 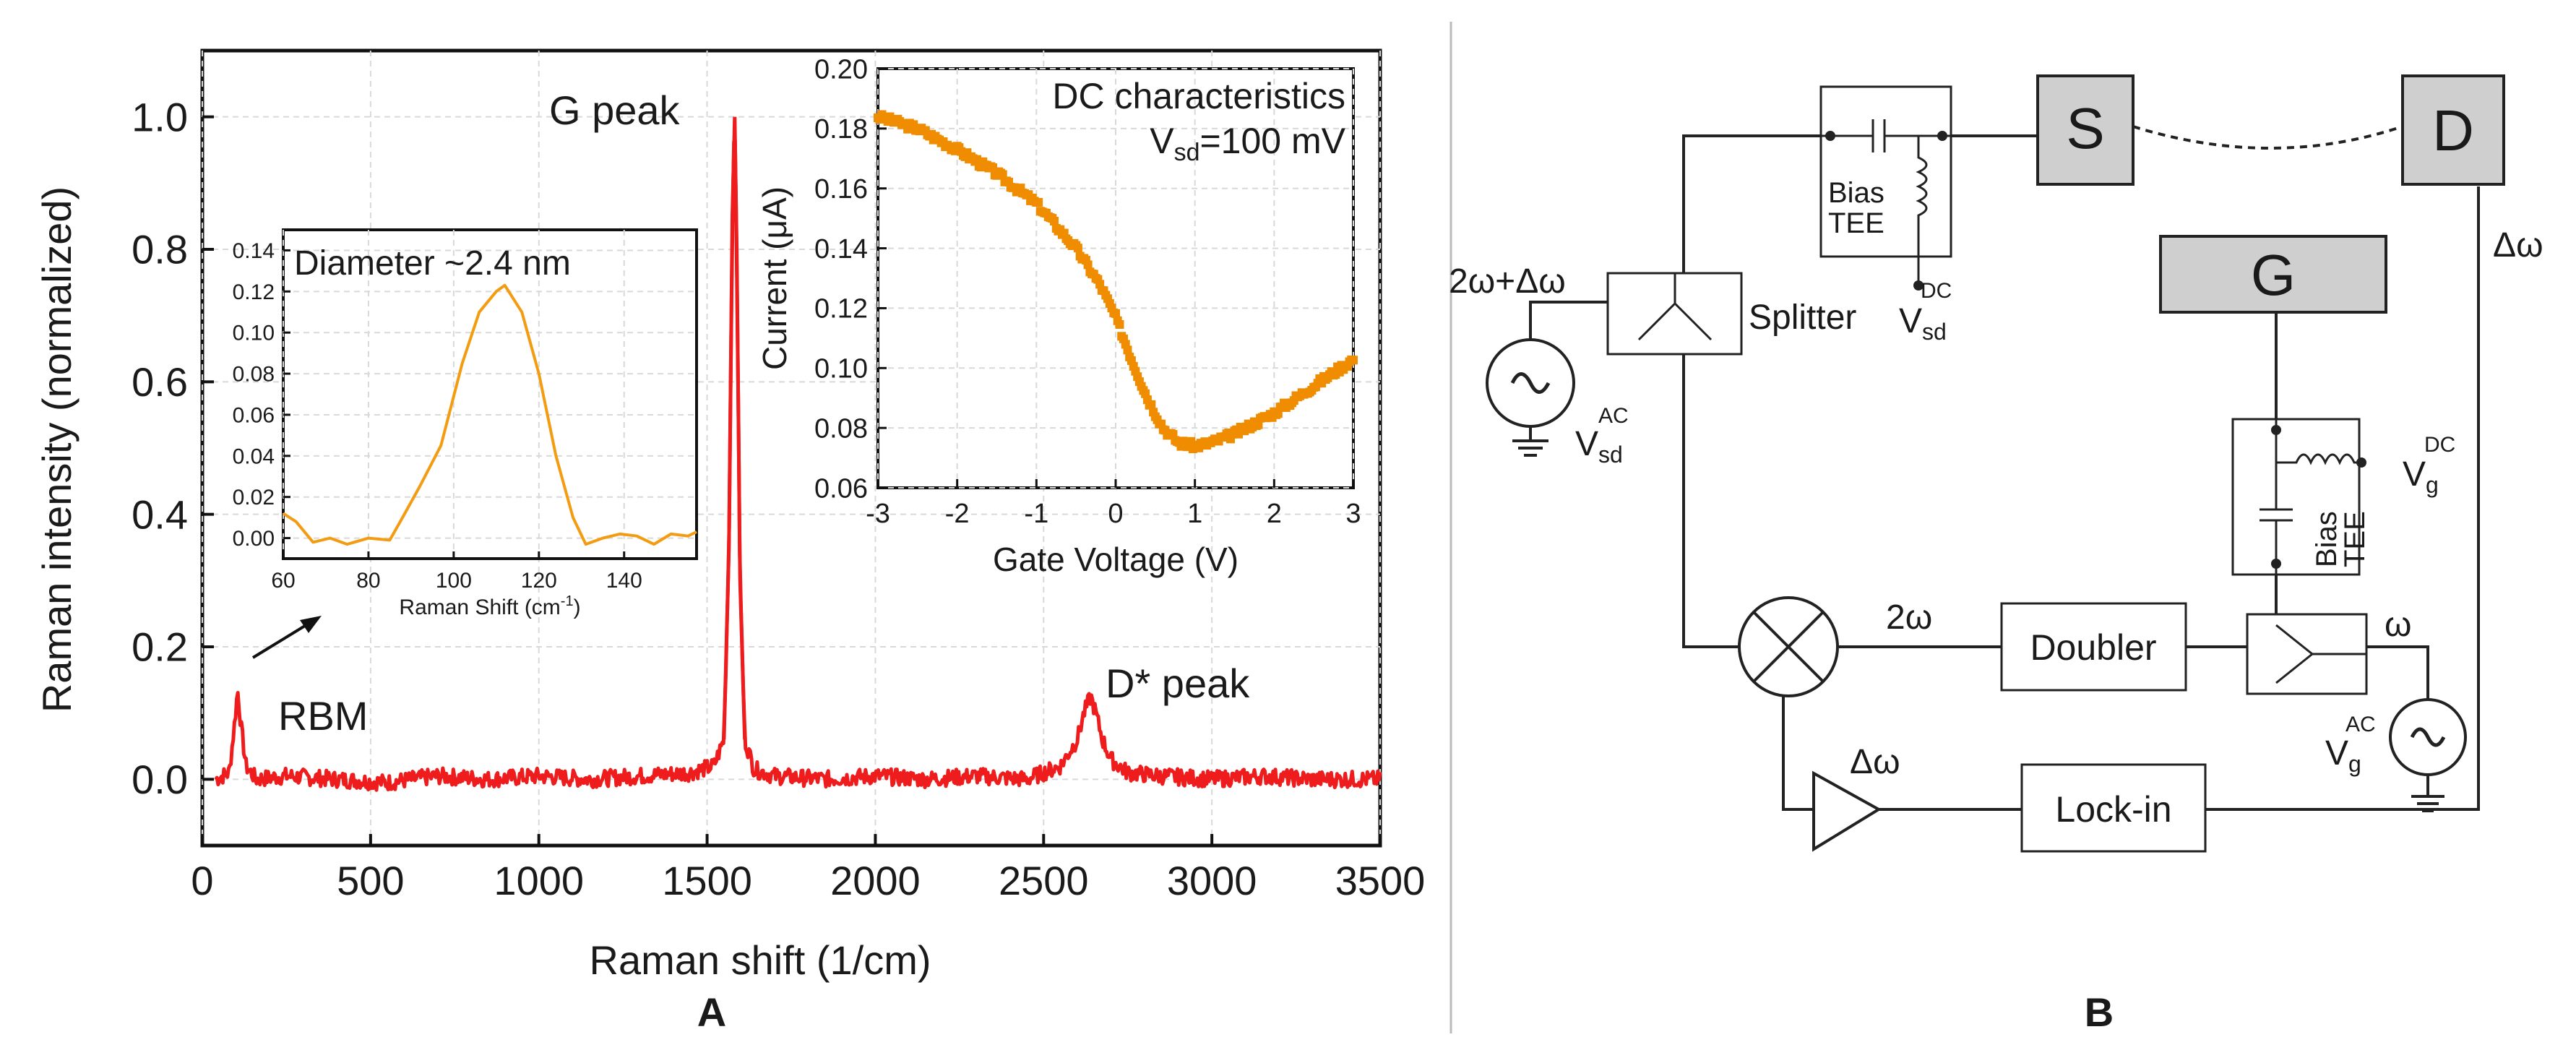 What do you see at coordinates (2518, 245) in the screenshot?
I see `freq-dw-drain-label: Δω` at bounding box center [2518, 245].